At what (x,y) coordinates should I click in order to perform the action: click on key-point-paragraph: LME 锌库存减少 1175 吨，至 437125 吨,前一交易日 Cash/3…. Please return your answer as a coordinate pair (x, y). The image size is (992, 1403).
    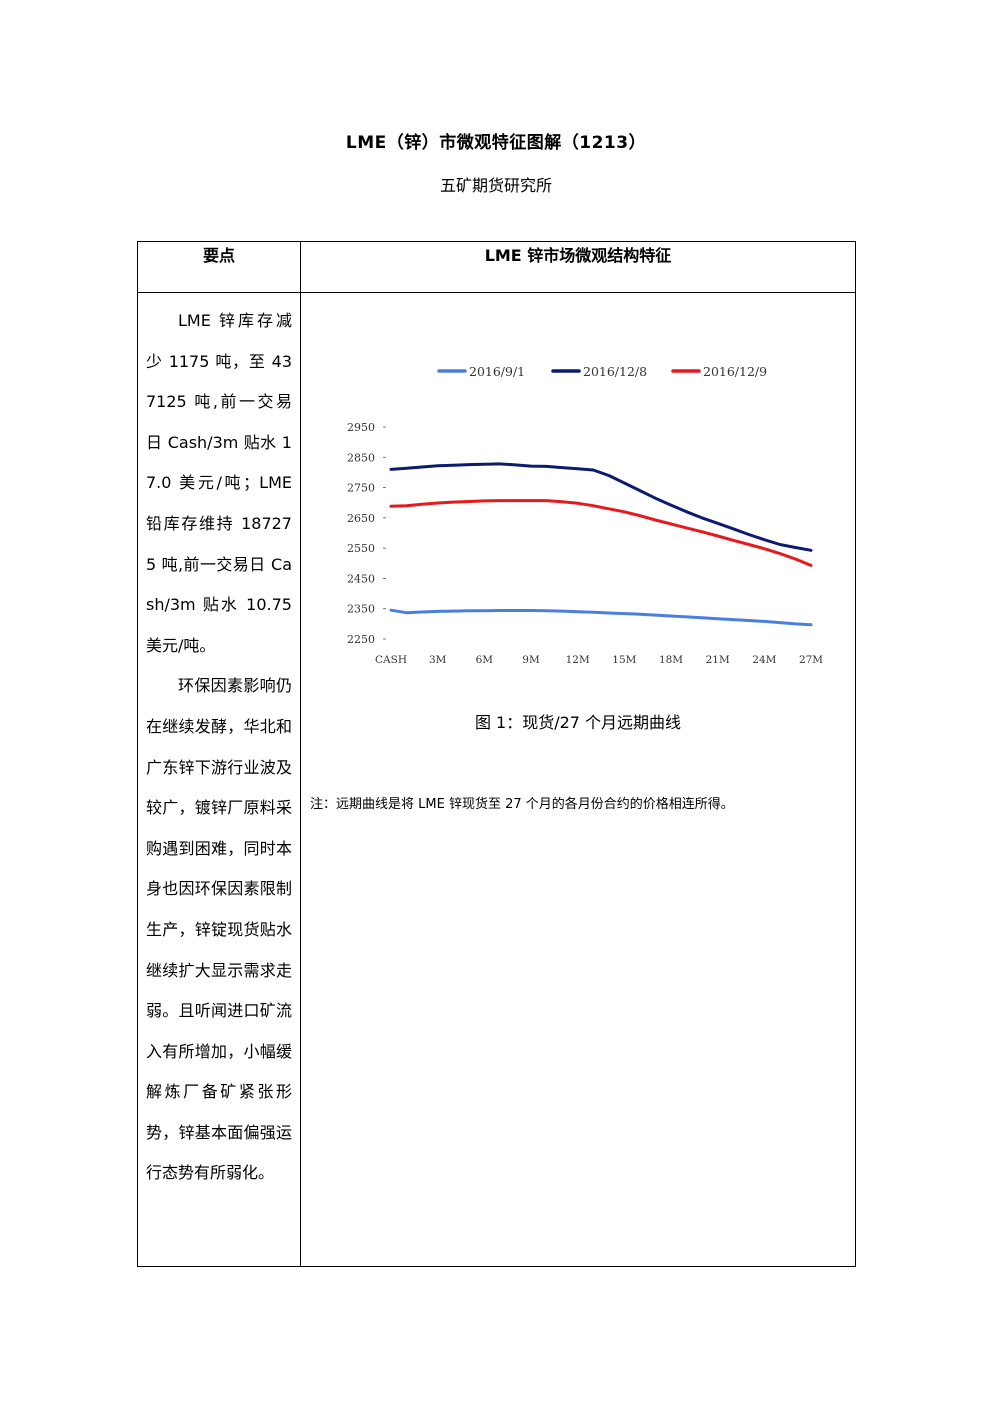
    Looking at the image, I should click on (219, 483).